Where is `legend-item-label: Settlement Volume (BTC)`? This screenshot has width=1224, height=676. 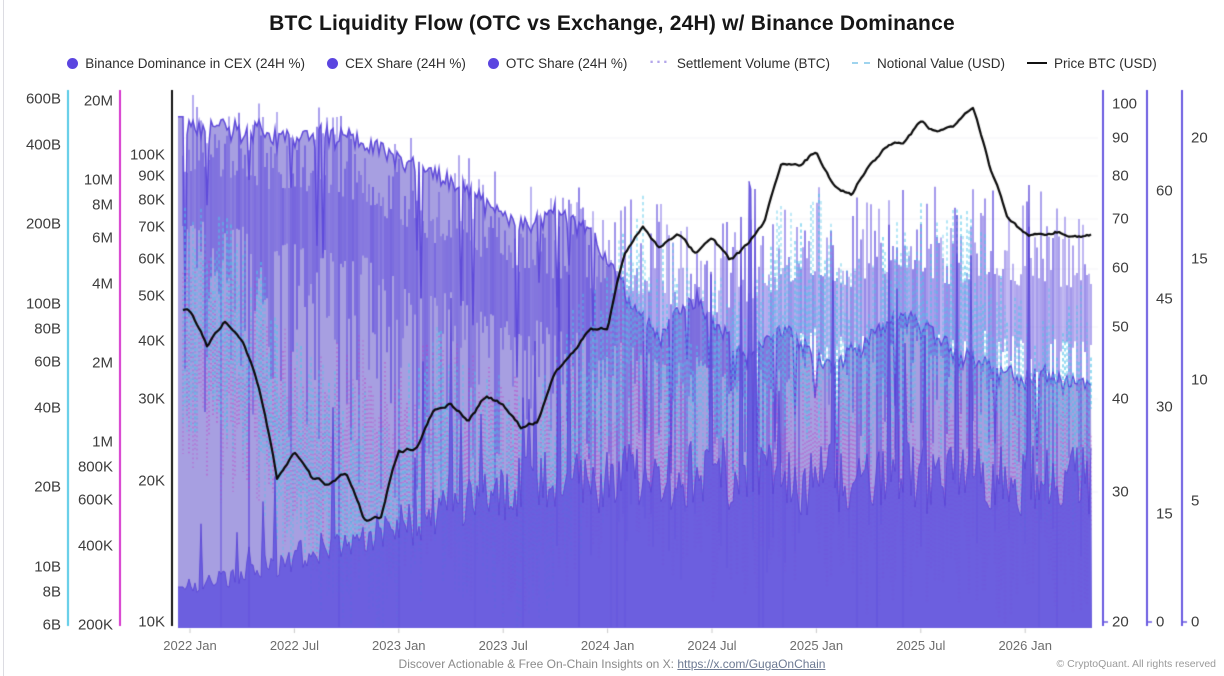 legend-item-label: Settlement Volume (BTC) is located at coordinates (753, 63).